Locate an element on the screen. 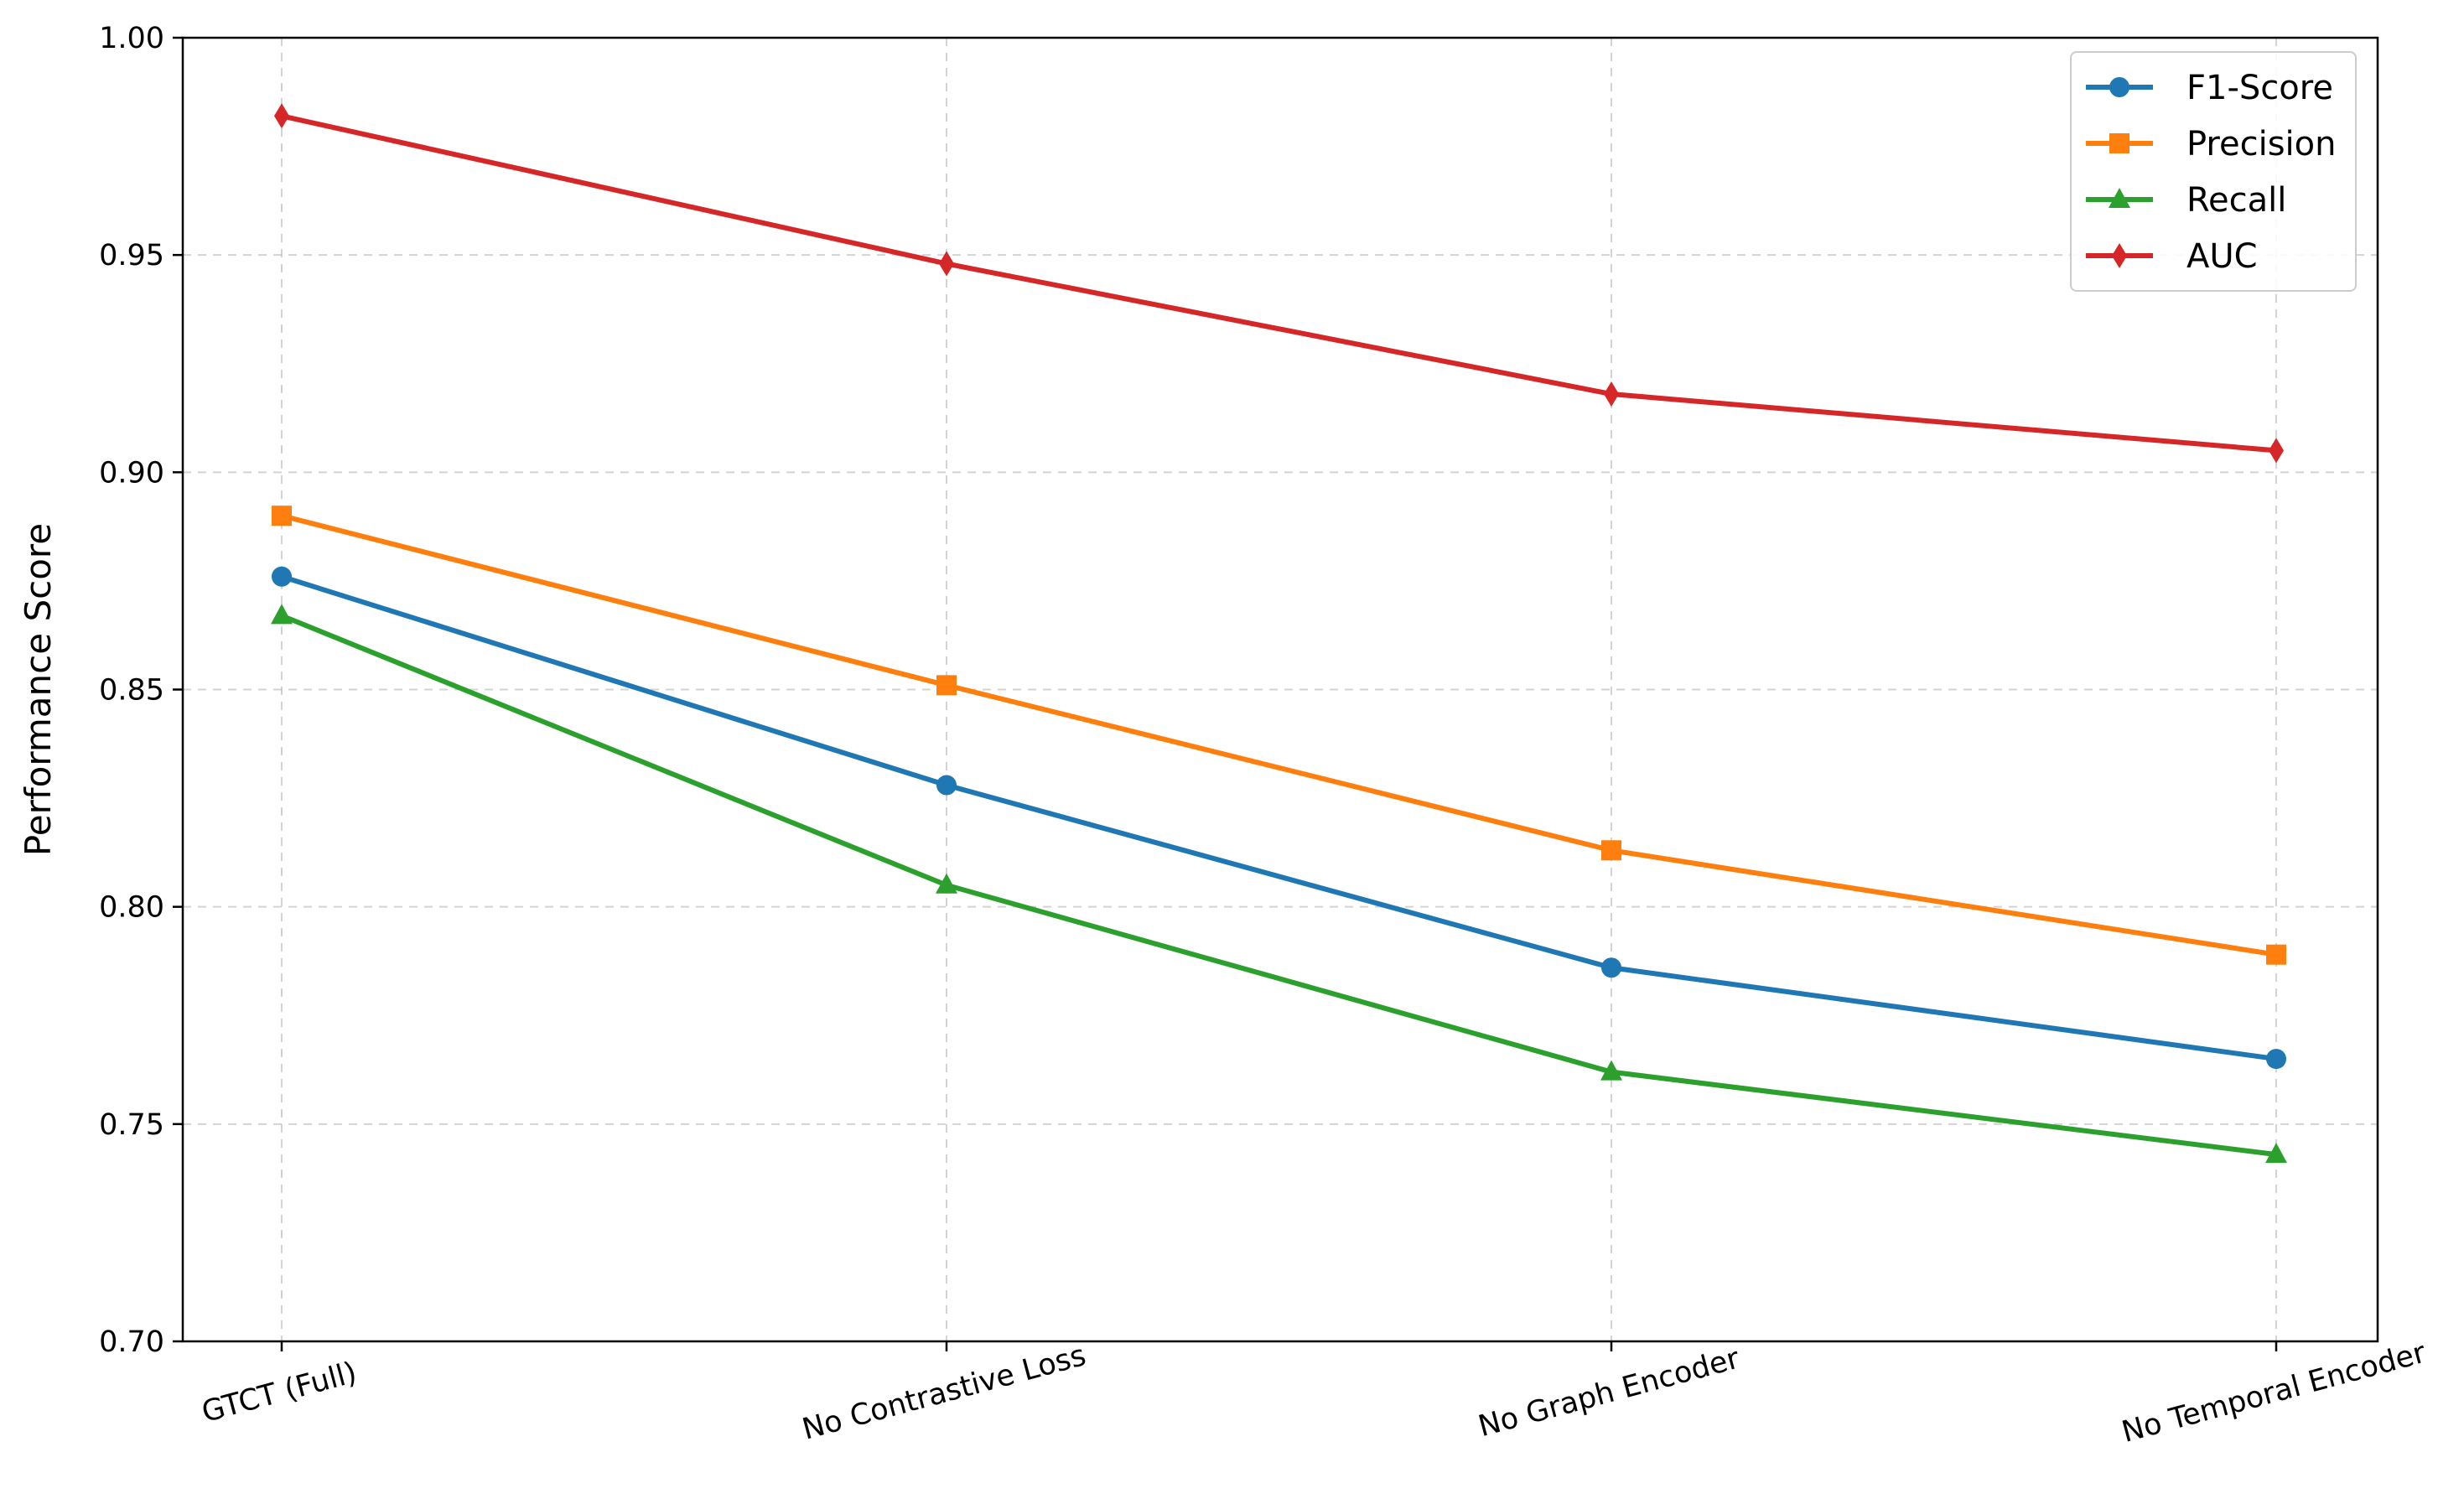  legend: F1-Score Precision Recall AUC is located at coordinates (2213, 171).